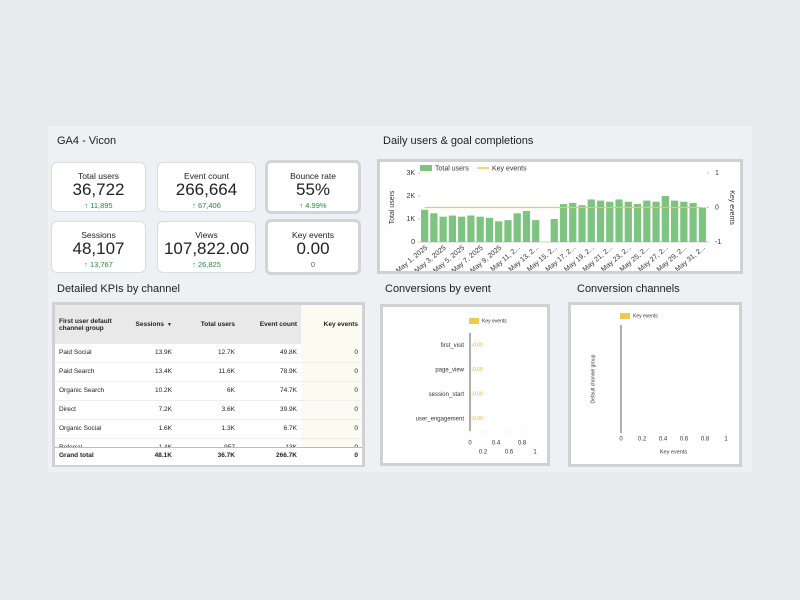  Describe the element at coordinates (165, 409) in the screenshot. I see `table-cell: 7.2K` at that location.